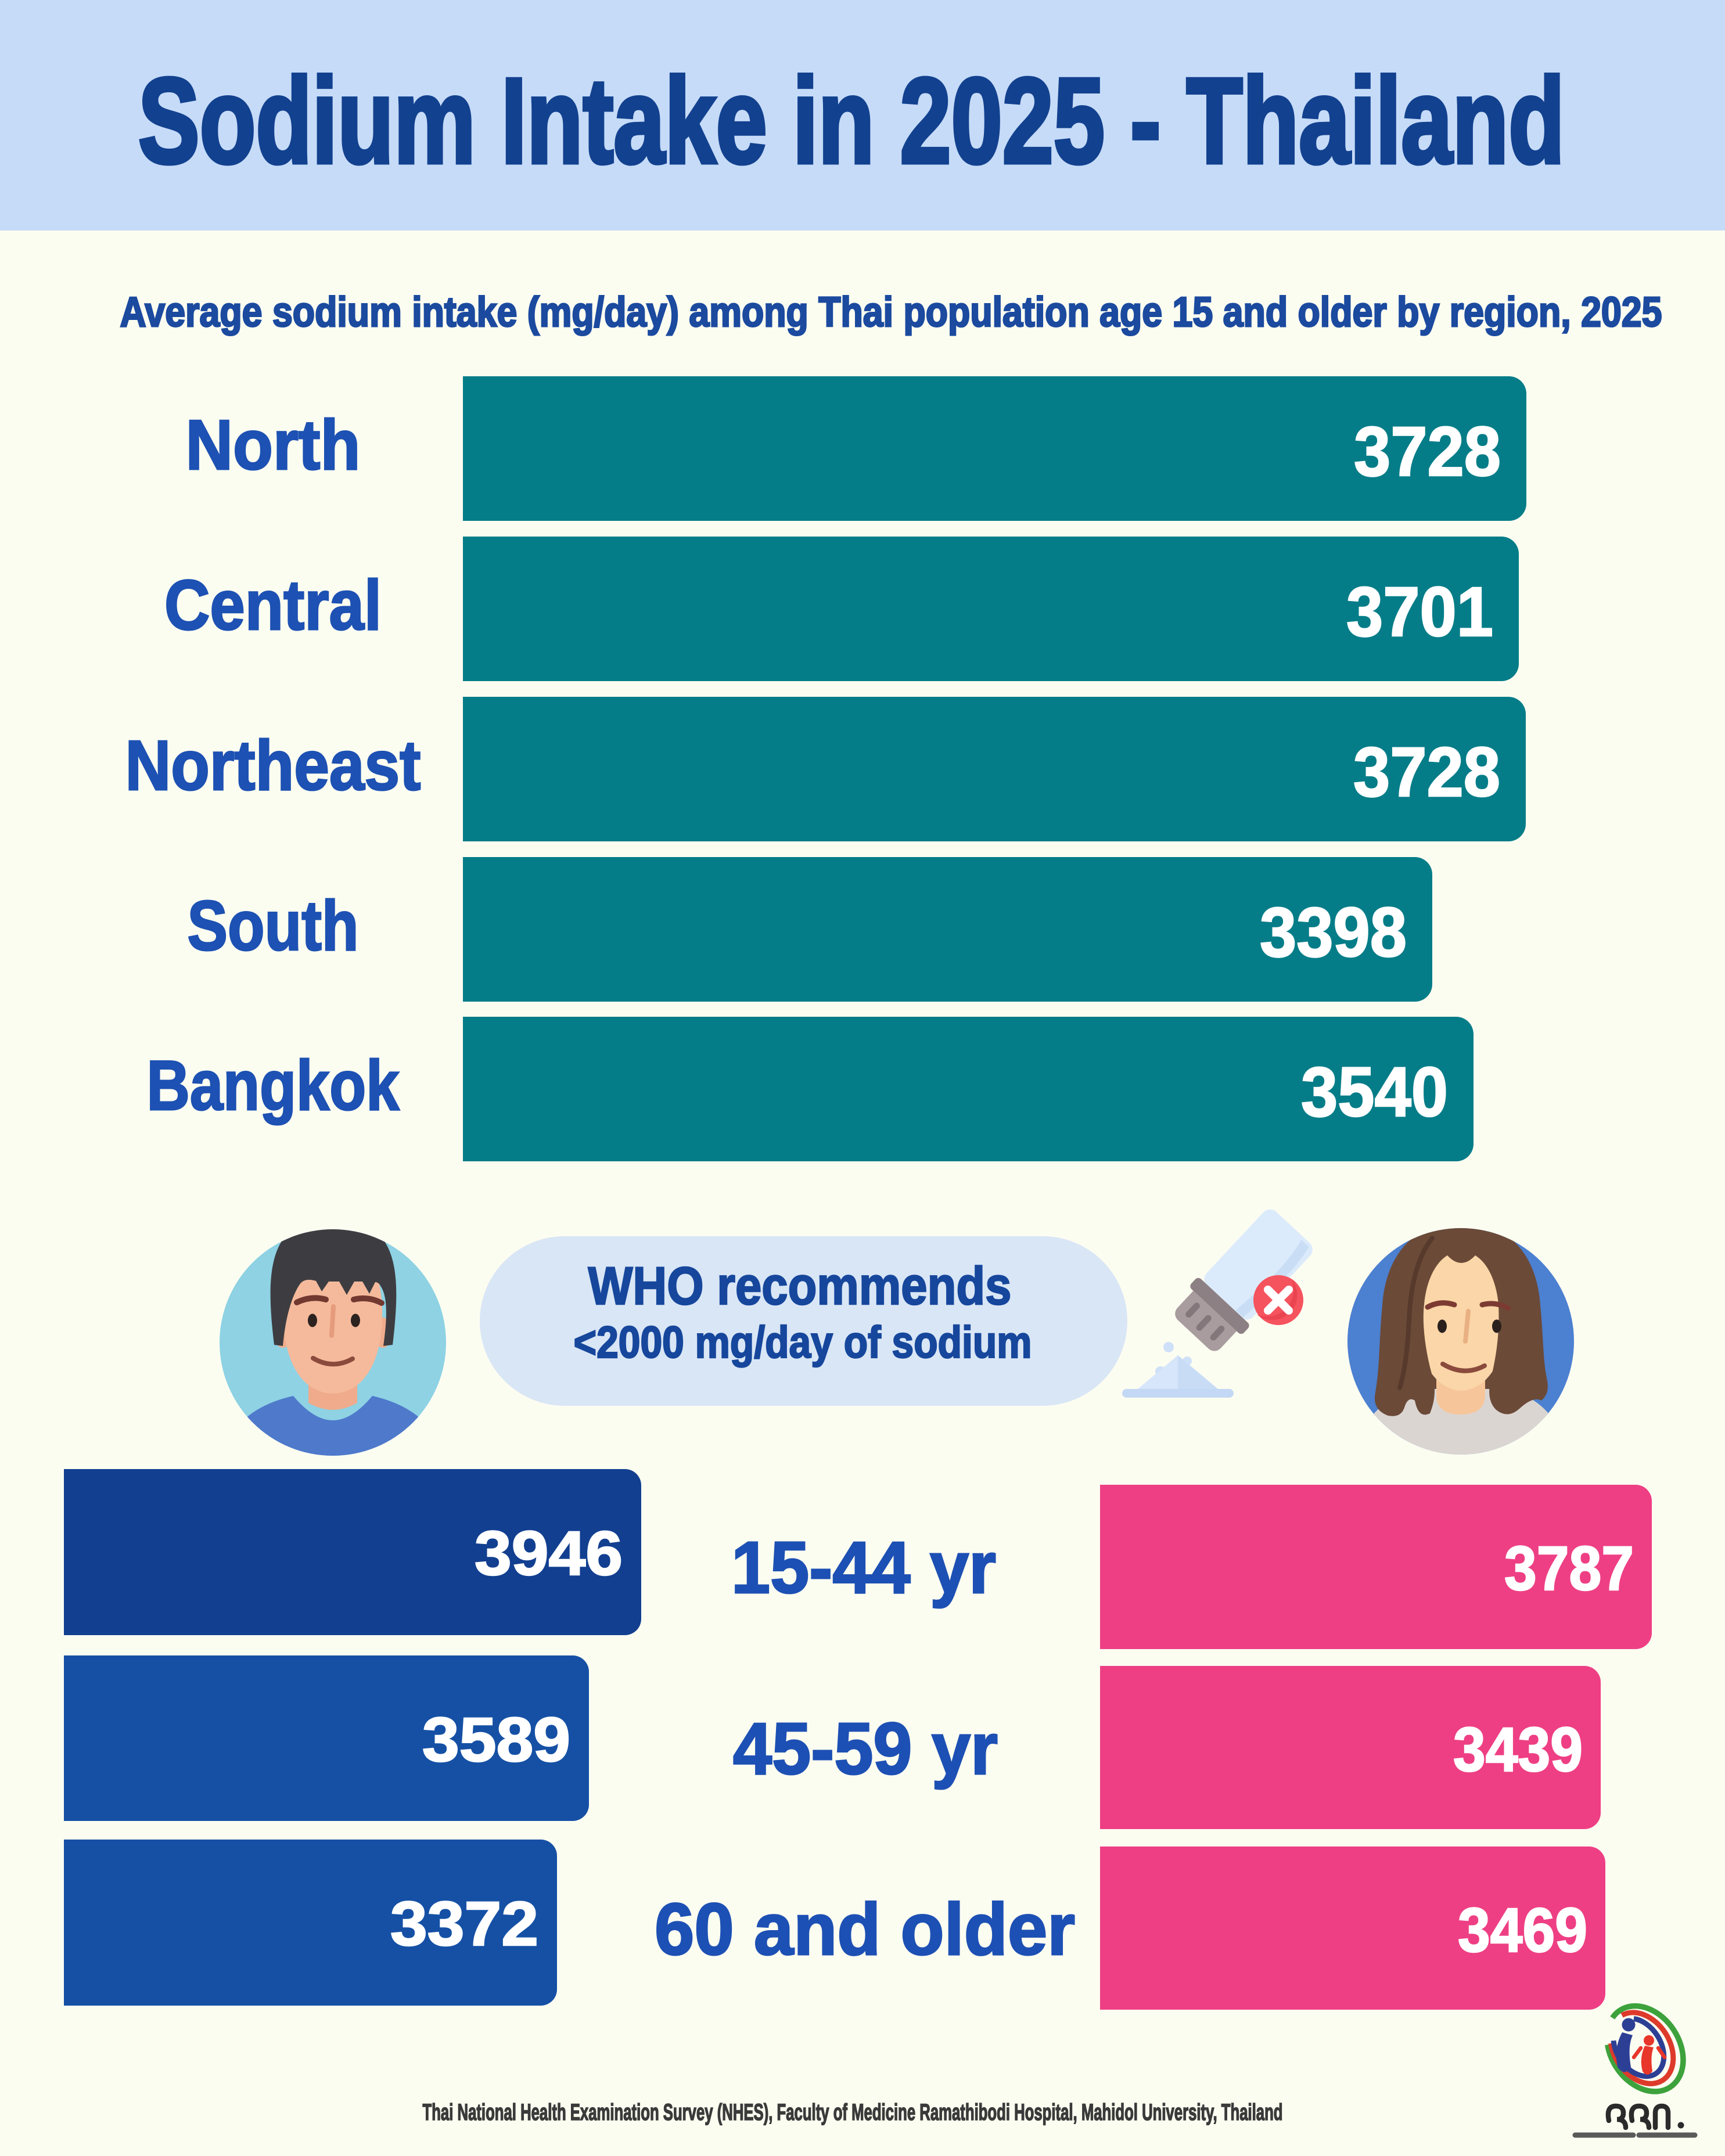 This screenshot has width=1725, height=2156. I want to click on svg-text: Central, so click(273, 605).